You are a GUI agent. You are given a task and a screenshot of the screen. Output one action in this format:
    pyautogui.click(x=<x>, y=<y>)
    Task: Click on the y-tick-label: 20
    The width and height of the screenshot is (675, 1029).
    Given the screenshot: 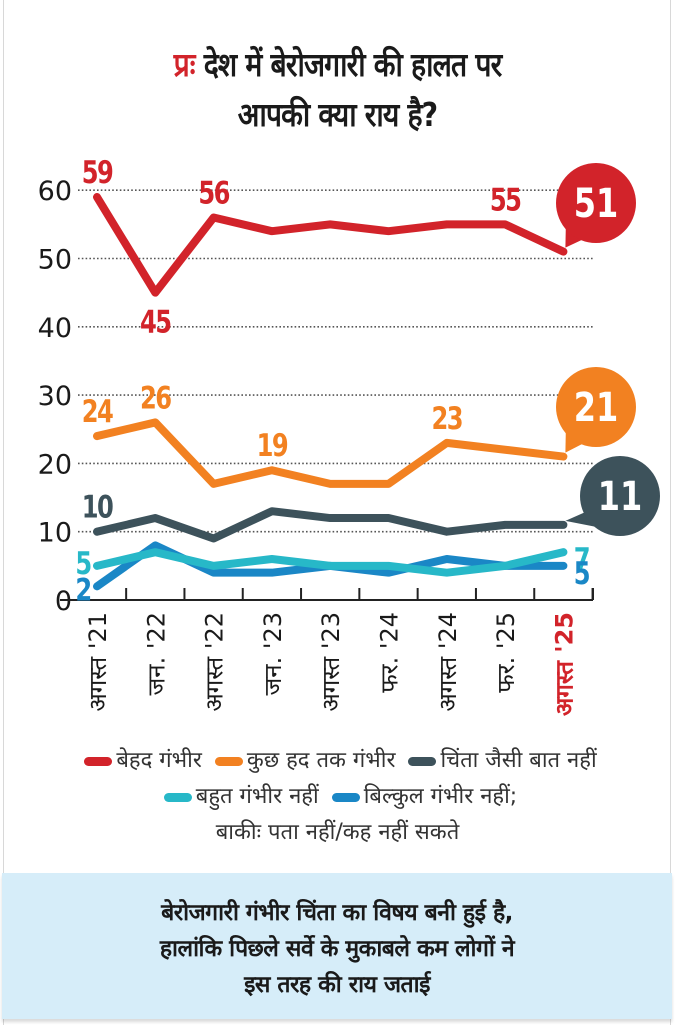 What is the action you would take?
    pyautogui.click(x=55, y=464)
    